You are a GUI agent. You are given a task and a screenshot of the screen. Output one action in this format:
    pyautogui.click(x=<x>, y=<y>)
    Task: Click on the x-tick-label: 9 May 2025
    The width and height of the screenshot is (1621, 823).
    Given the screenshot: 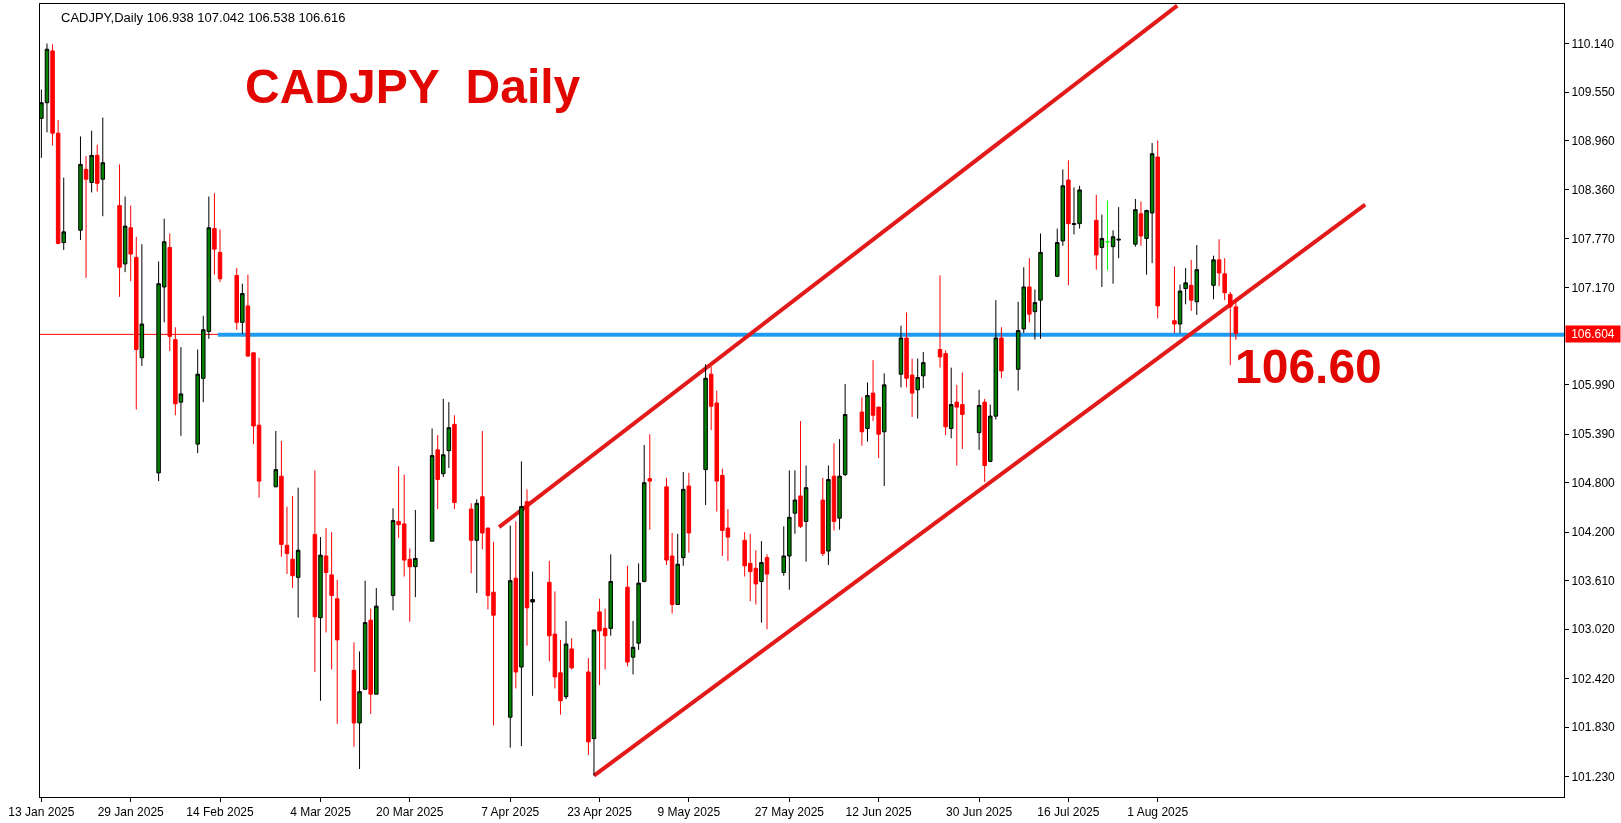 What is the action you would take?
    pyautogui.click(x=689, y=812)
    